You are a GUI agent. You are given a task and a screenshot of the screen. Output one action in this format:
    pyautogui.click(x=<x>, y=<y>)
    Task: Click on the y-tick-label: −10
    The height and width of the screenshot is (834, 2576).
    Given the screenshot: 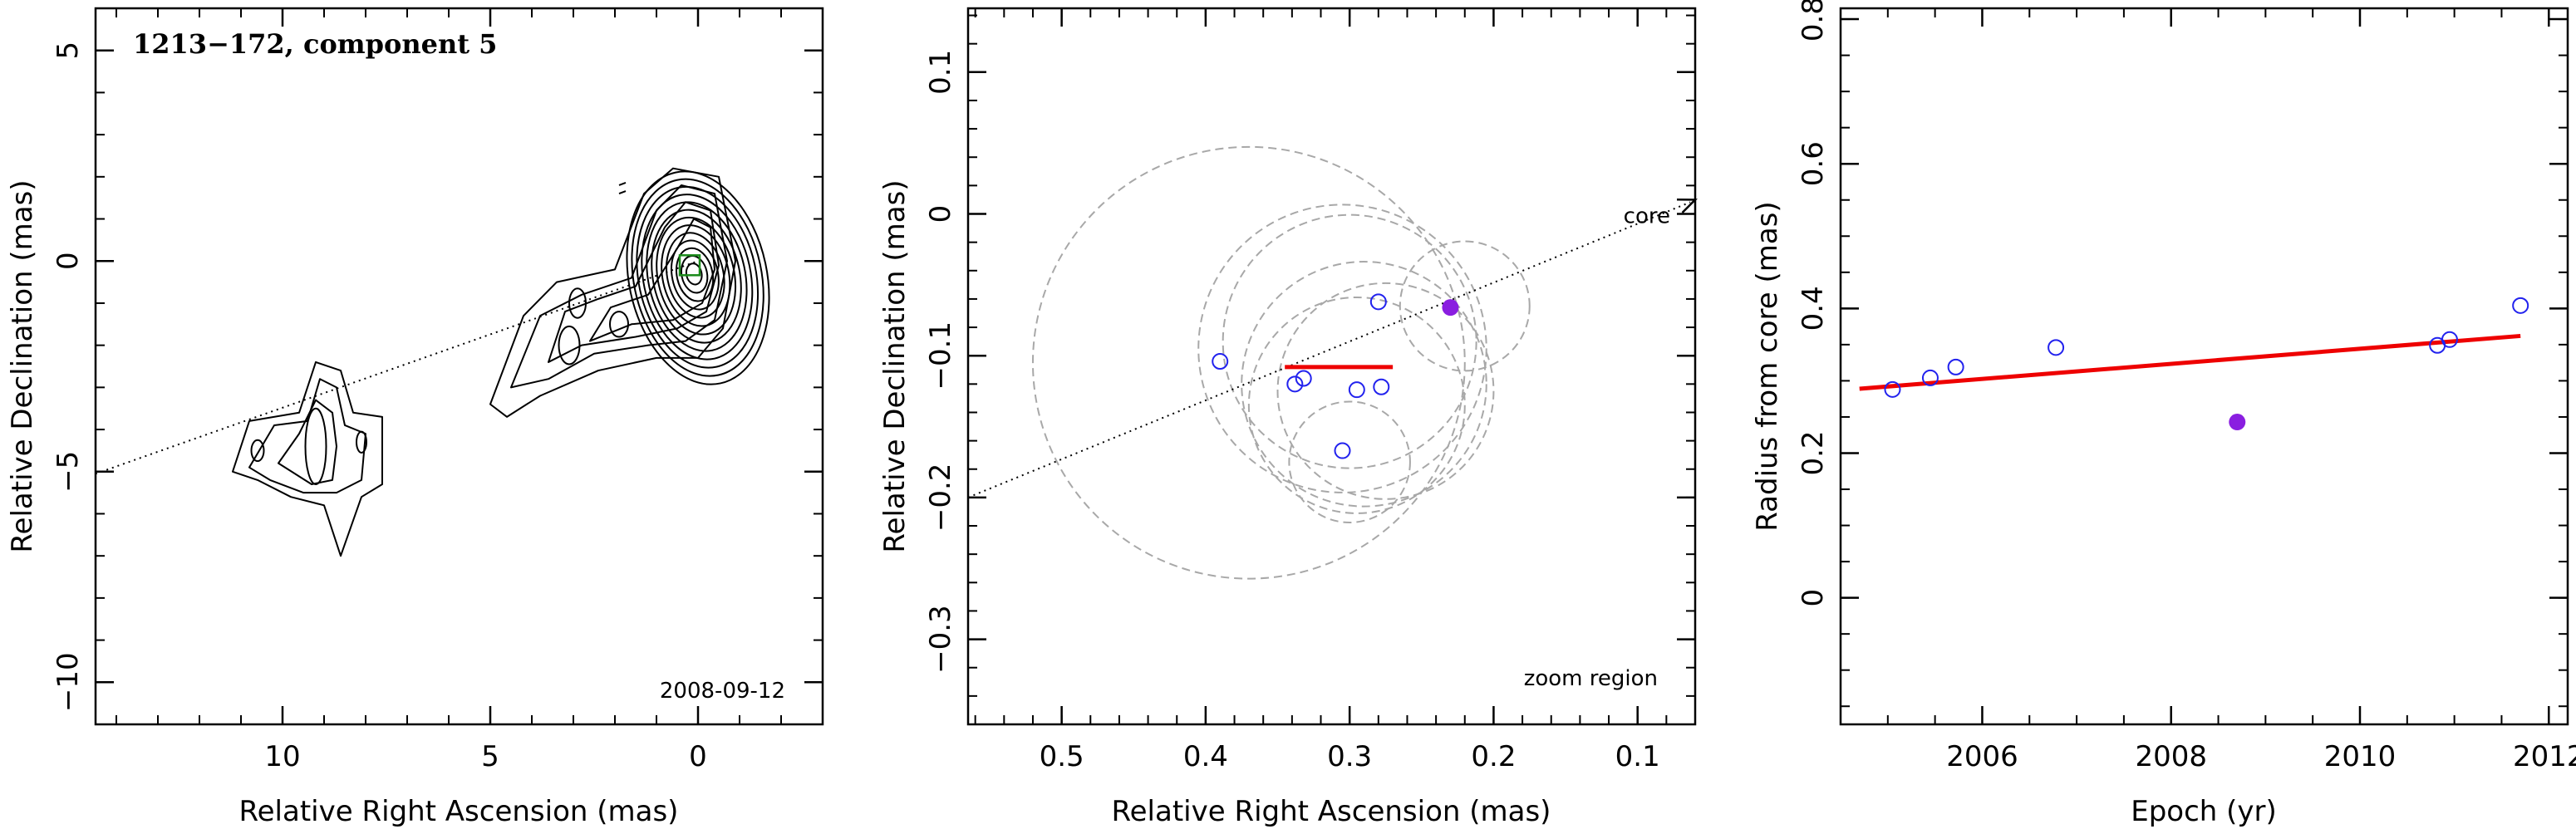 What is the action you would take?
    pyautogui.click(x=68, y=682)
    